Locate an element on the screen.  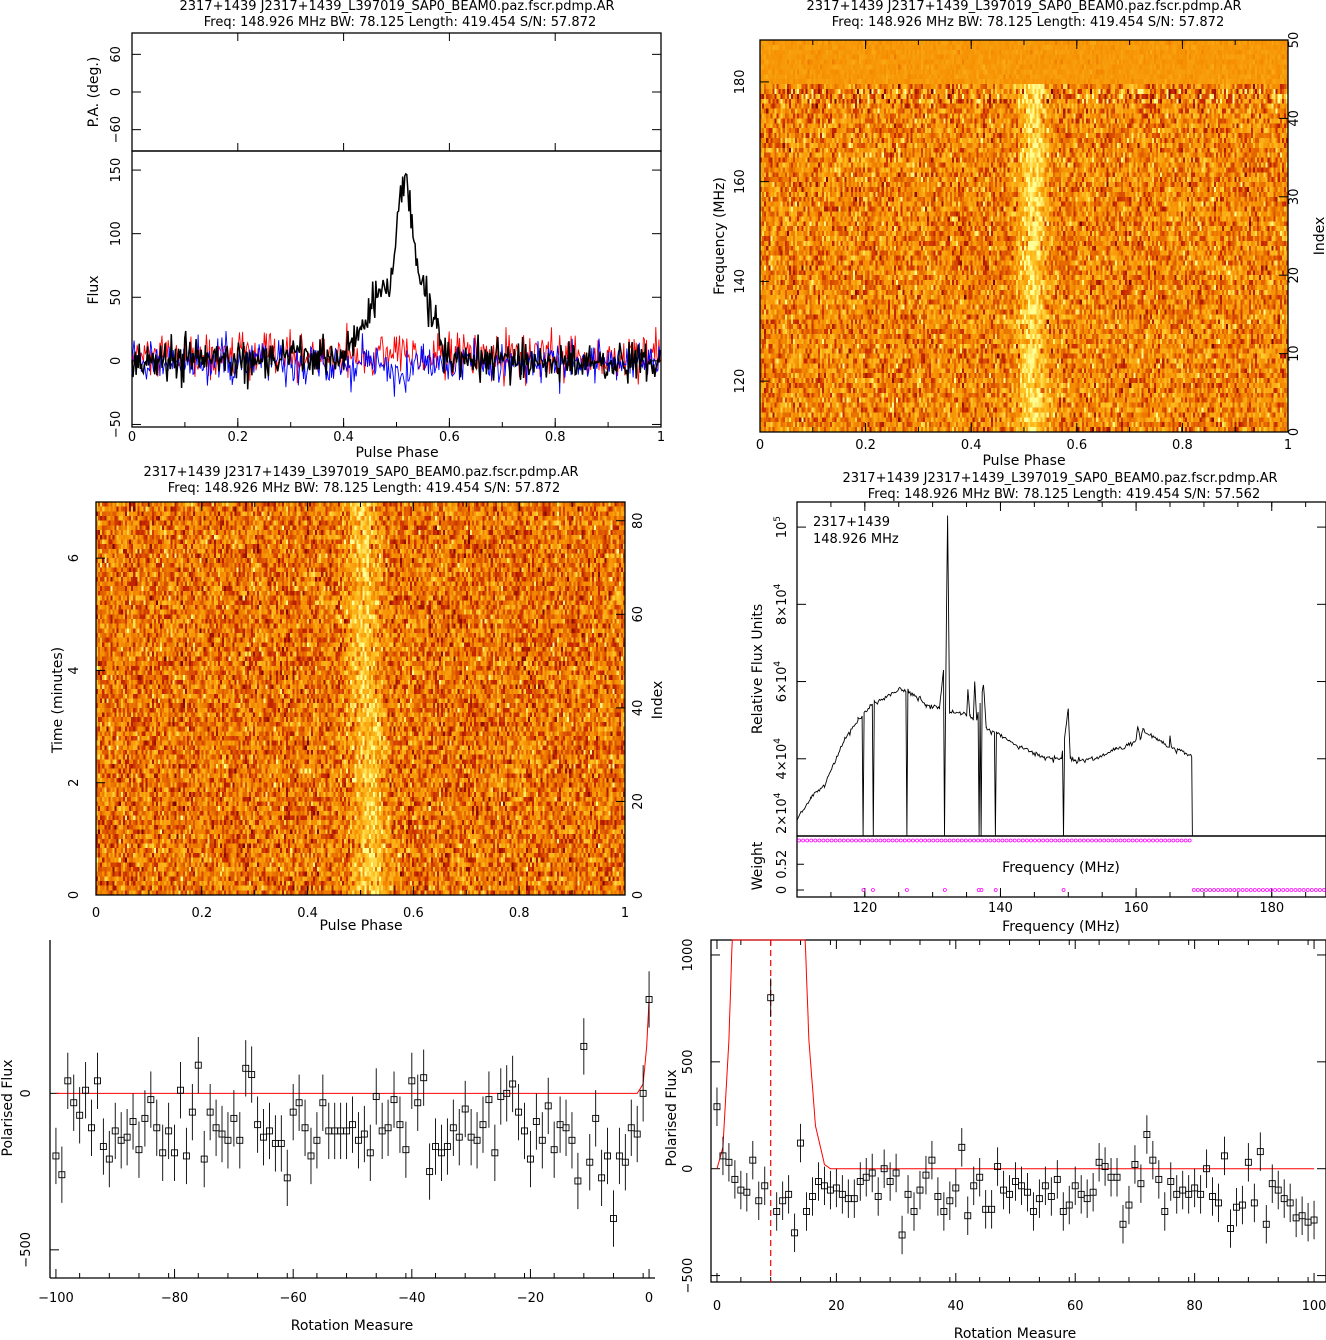
rm-neg-x-tick-label: −80 is located at coordinates (174, 1298).